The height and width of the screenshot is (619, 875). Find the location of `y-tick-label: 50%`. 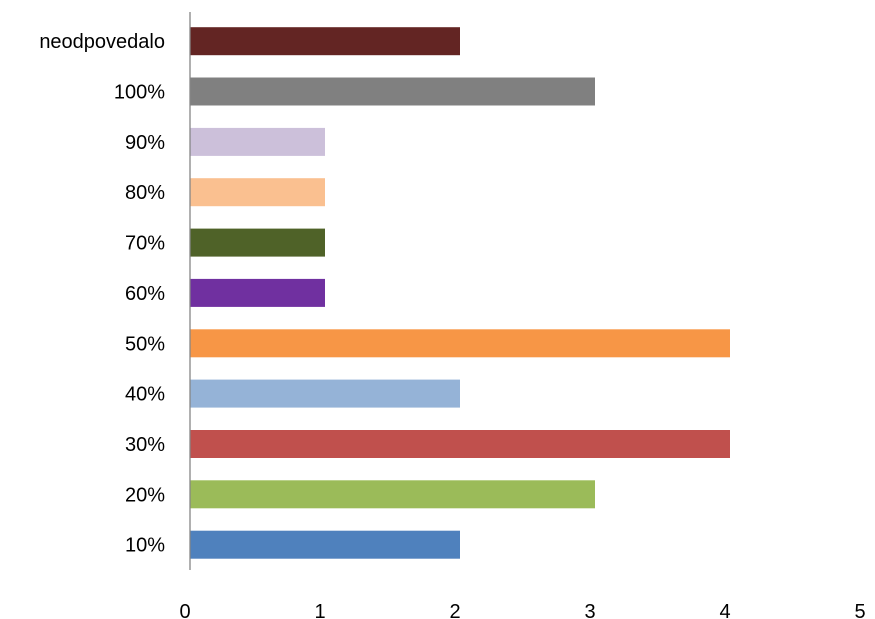

y-tick-label: 50% is located at coordinates (145, 344).